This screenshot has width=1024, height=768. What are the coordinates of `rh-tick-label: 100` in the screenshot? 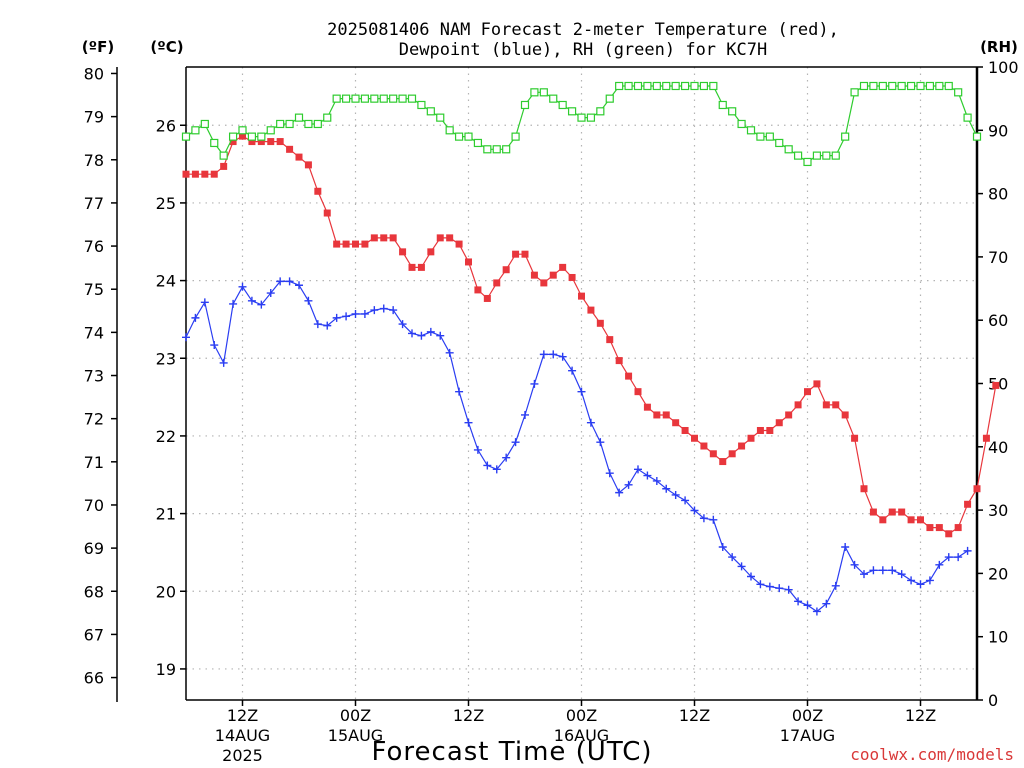 It's located at (1003, 67).